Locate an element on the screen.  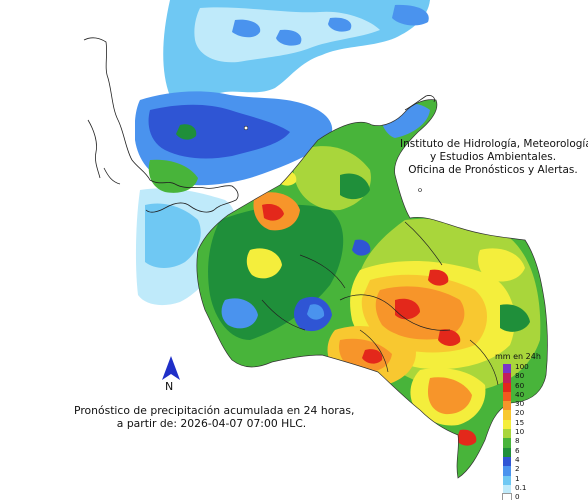
ocean-islands is located at coordinates (332, 158).